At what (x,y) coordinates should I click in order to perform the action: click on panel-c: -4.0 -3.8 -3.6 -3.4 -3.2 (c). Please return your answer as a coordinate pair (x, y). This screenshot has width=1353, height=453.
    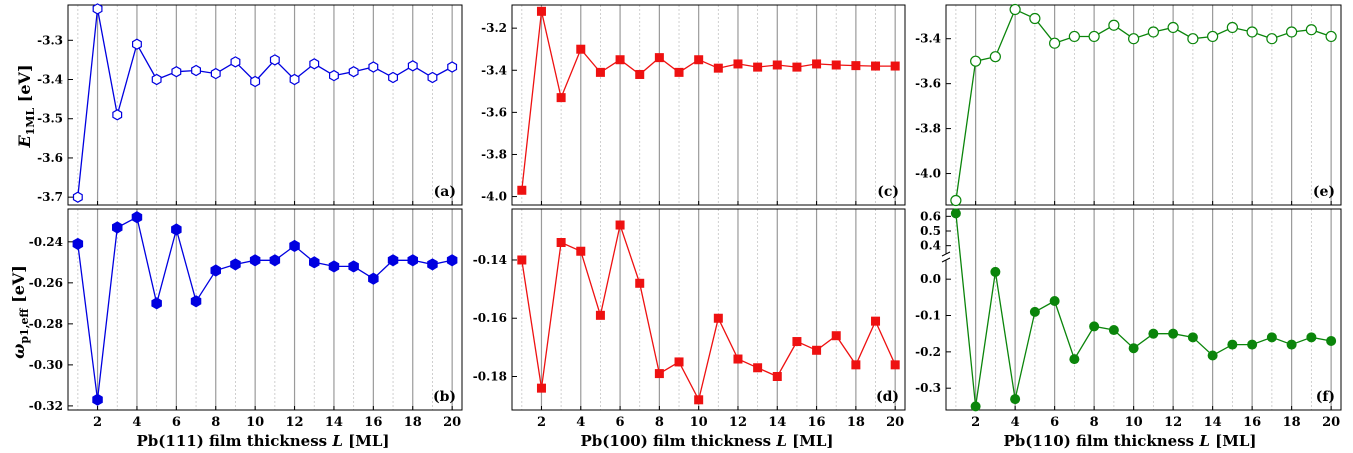
    Looking at the image, I should click on (693, 105).